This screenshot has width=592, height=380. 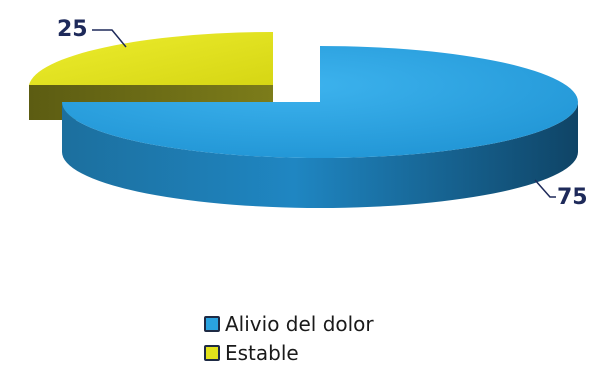 What do you see at coordinates (545, 188) in the screenshot?
I see `data-label-leader-alivio-del-dolor` at bounding box center [545, 188].